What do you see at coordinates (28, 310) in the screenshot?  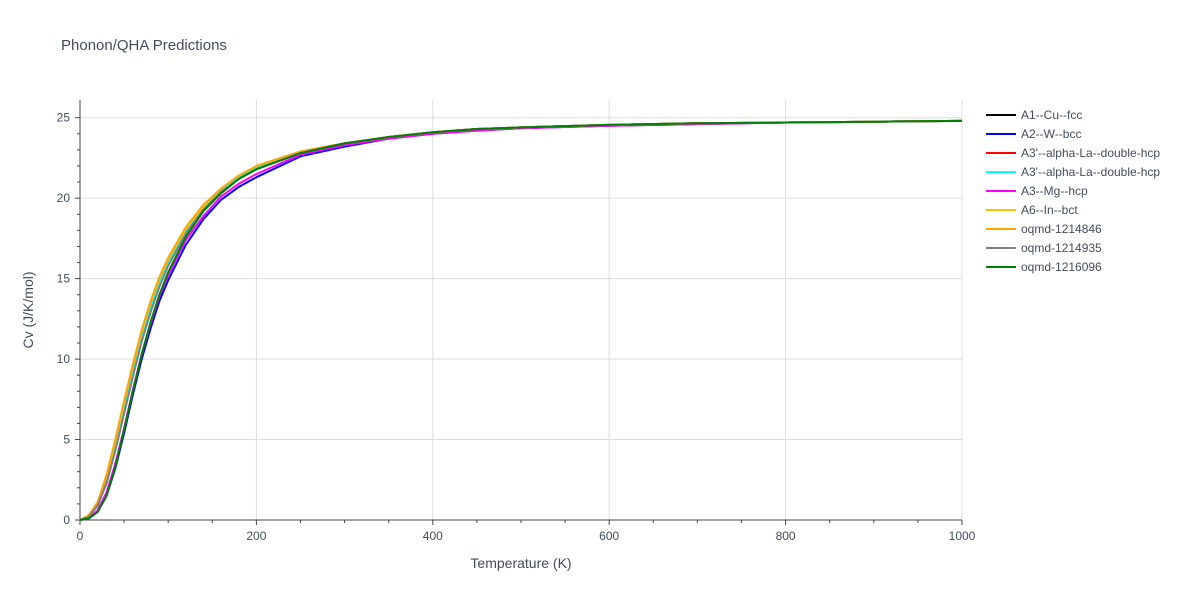 I see `y-axis-title: Cv (J/K/mol)` at bounding box center [28, 310].